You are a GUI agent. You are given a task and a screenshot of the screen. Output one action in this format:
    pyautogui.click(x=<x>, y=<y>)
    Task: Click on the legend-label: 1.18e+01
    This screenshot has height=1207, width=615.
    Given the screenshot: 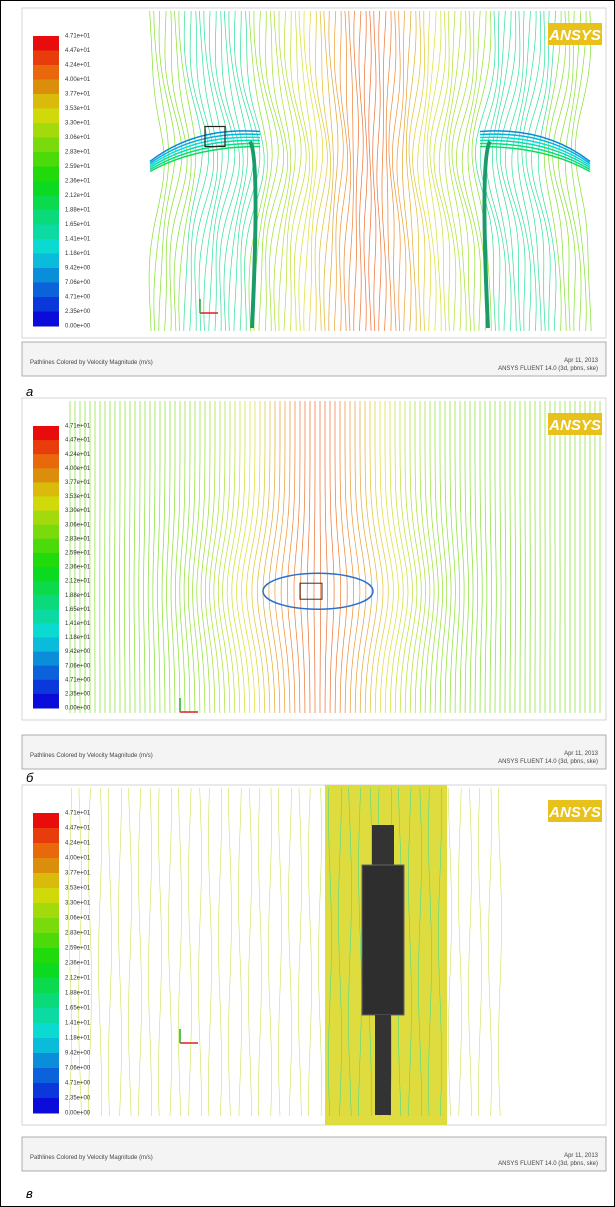 What is the action you would take?
    pyautogui.click(x=78, y=638)
    